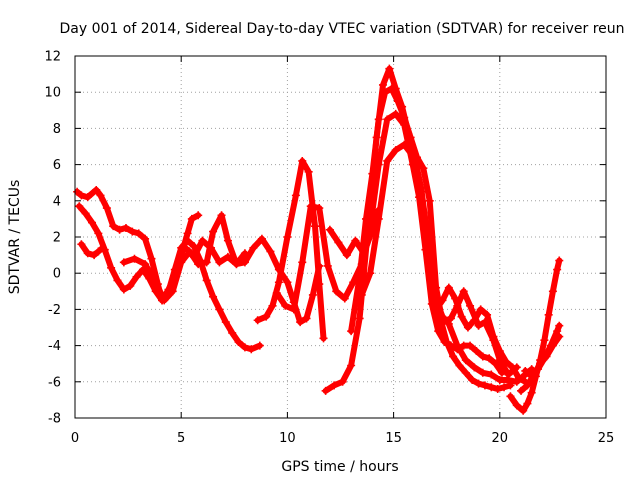 The width and height of the screenshot is (640, 480). What do you see at coordinates (57, 129) in the screenshot?
I see `y-tick-label: 8` at bounding box center [57, 129].